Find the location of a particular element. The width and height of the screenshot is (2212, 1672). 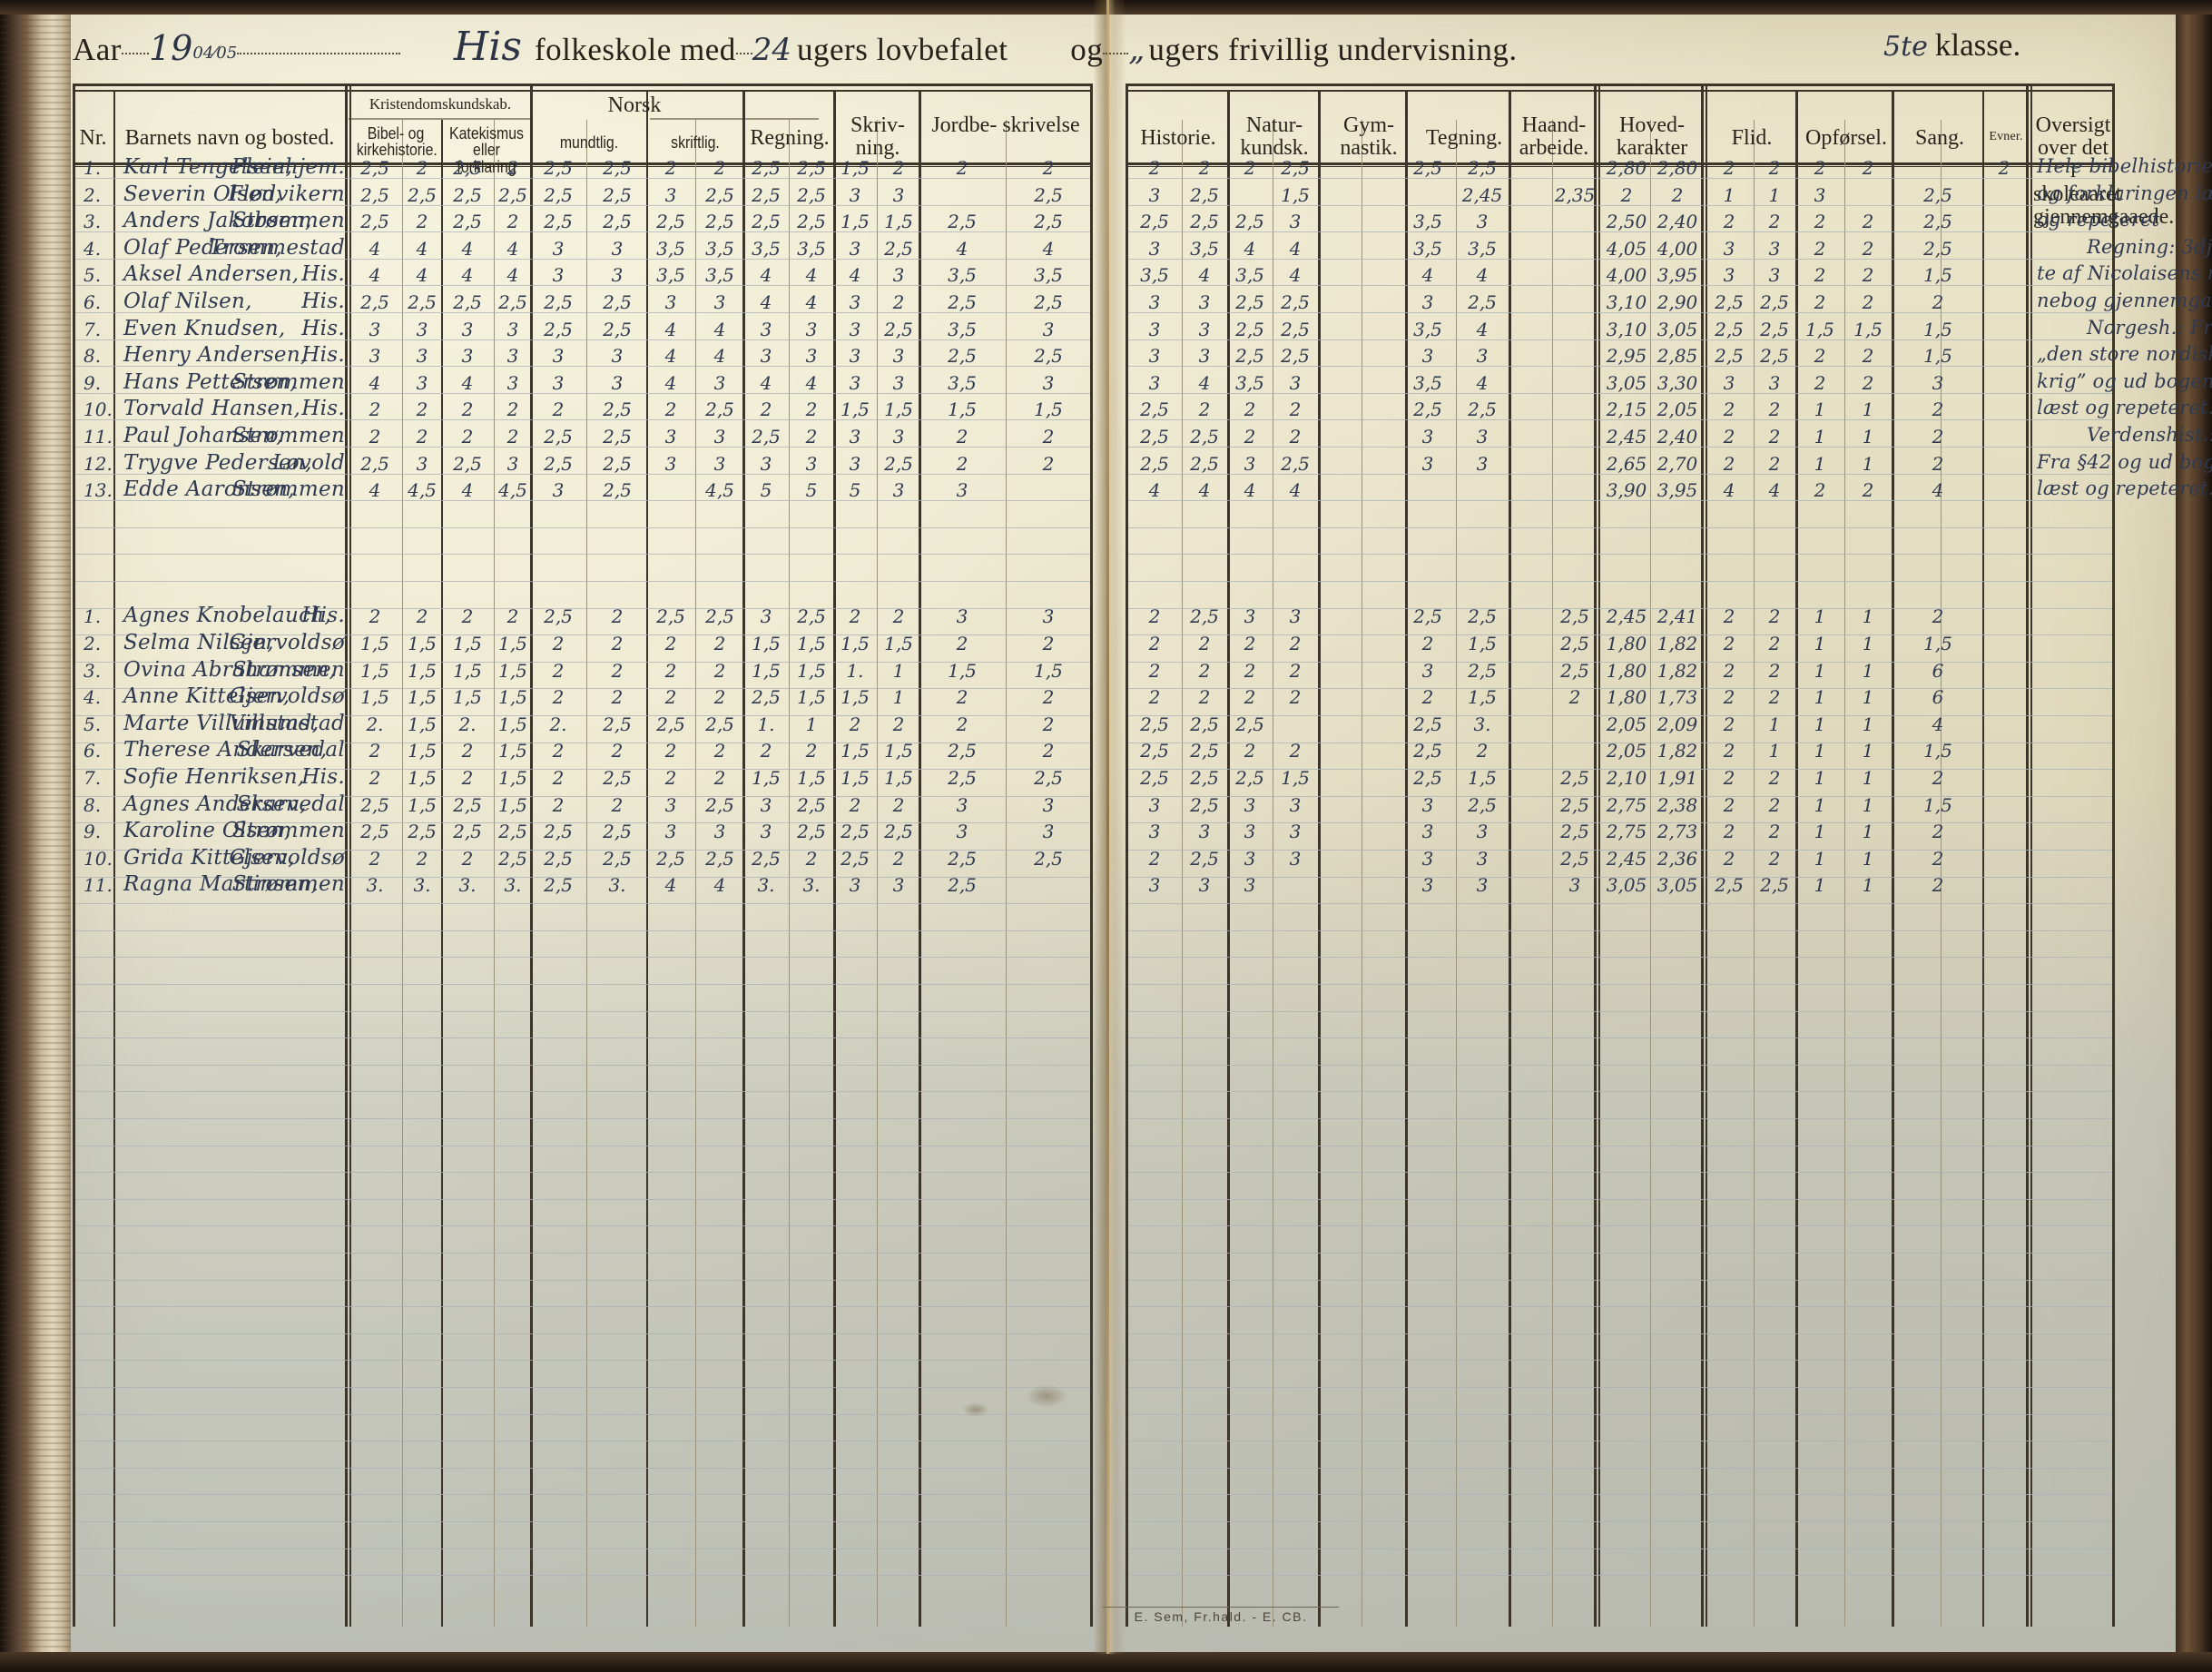

col-header-tegning: Tegning. is located at coordinates (1464, 138).